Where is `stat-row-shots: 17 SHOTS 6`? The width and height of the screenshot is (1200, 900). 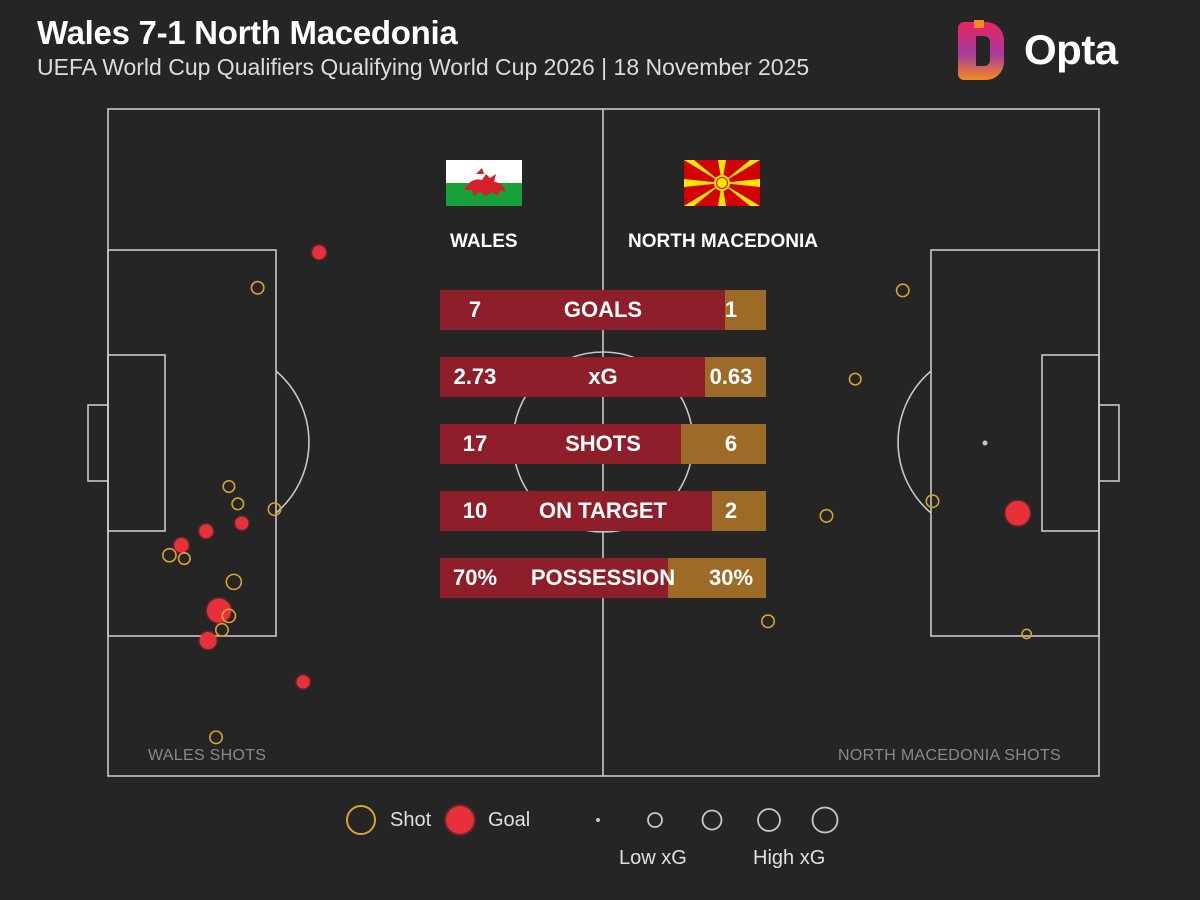 stat-row-shots: 17 SHOTS 6 is located at coordinates (603, 444).